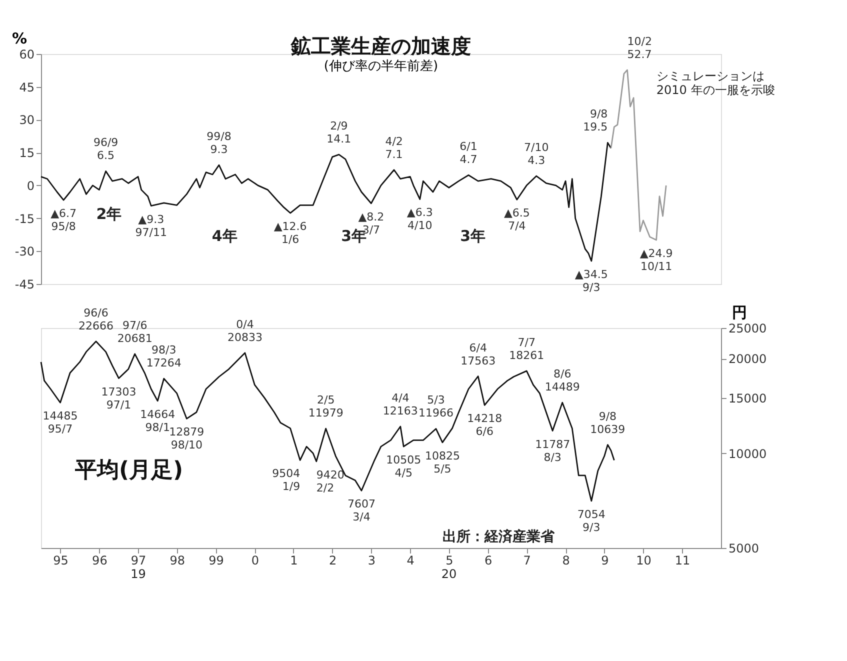 Image resolution: width=847 pixels, height=661 pixels. What do you see at coordinates (552, 451) in the screenshot?
I see `annotation: 11787 8/3` at bounding box center [552, 451].